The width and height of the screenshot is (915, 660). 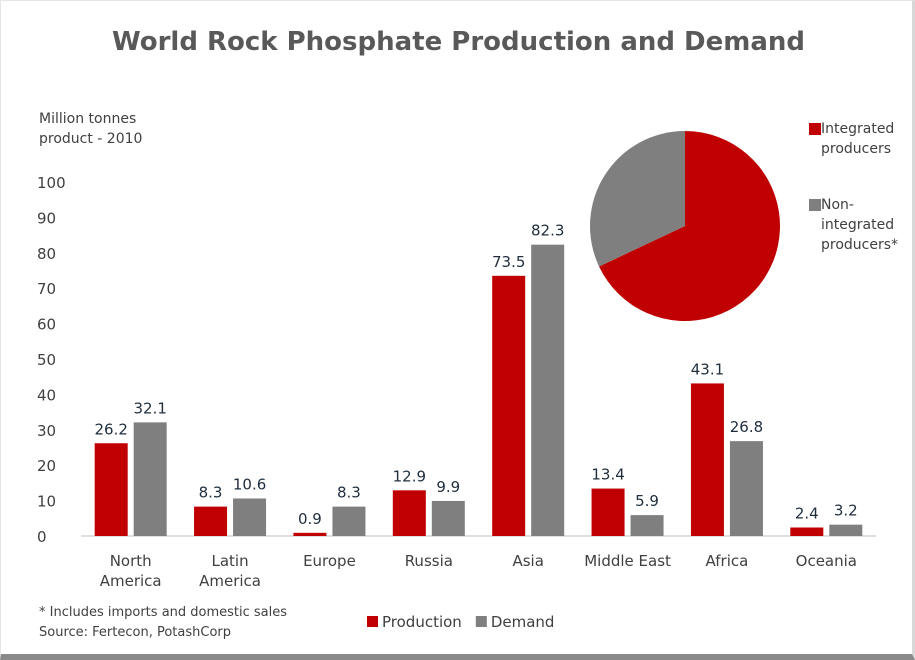 What do you see at coordinates (329, 561) in the screenshot?
I see `x-tick-label: Europe` at bounding box center [329, 561].